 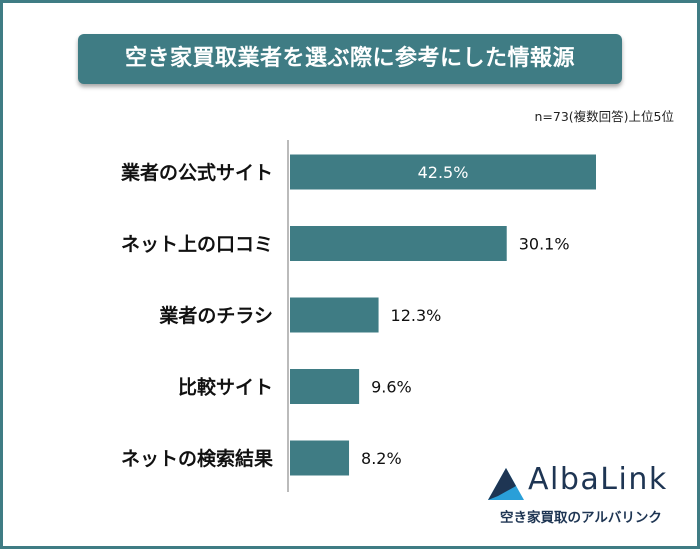 What do you see at coordinates (544, 244) in the screenshot?
I see `value-label: 30.1%` at bounding box center [544, 244].